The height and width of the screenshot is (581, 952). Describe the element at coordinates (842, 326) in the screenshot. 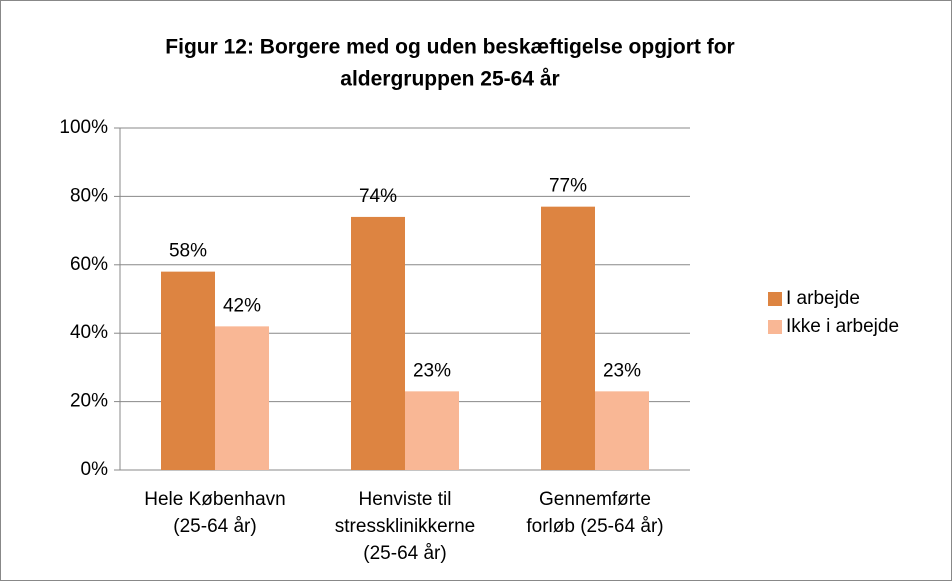

I see `legend-label: Ikke i arbejde` at that location.